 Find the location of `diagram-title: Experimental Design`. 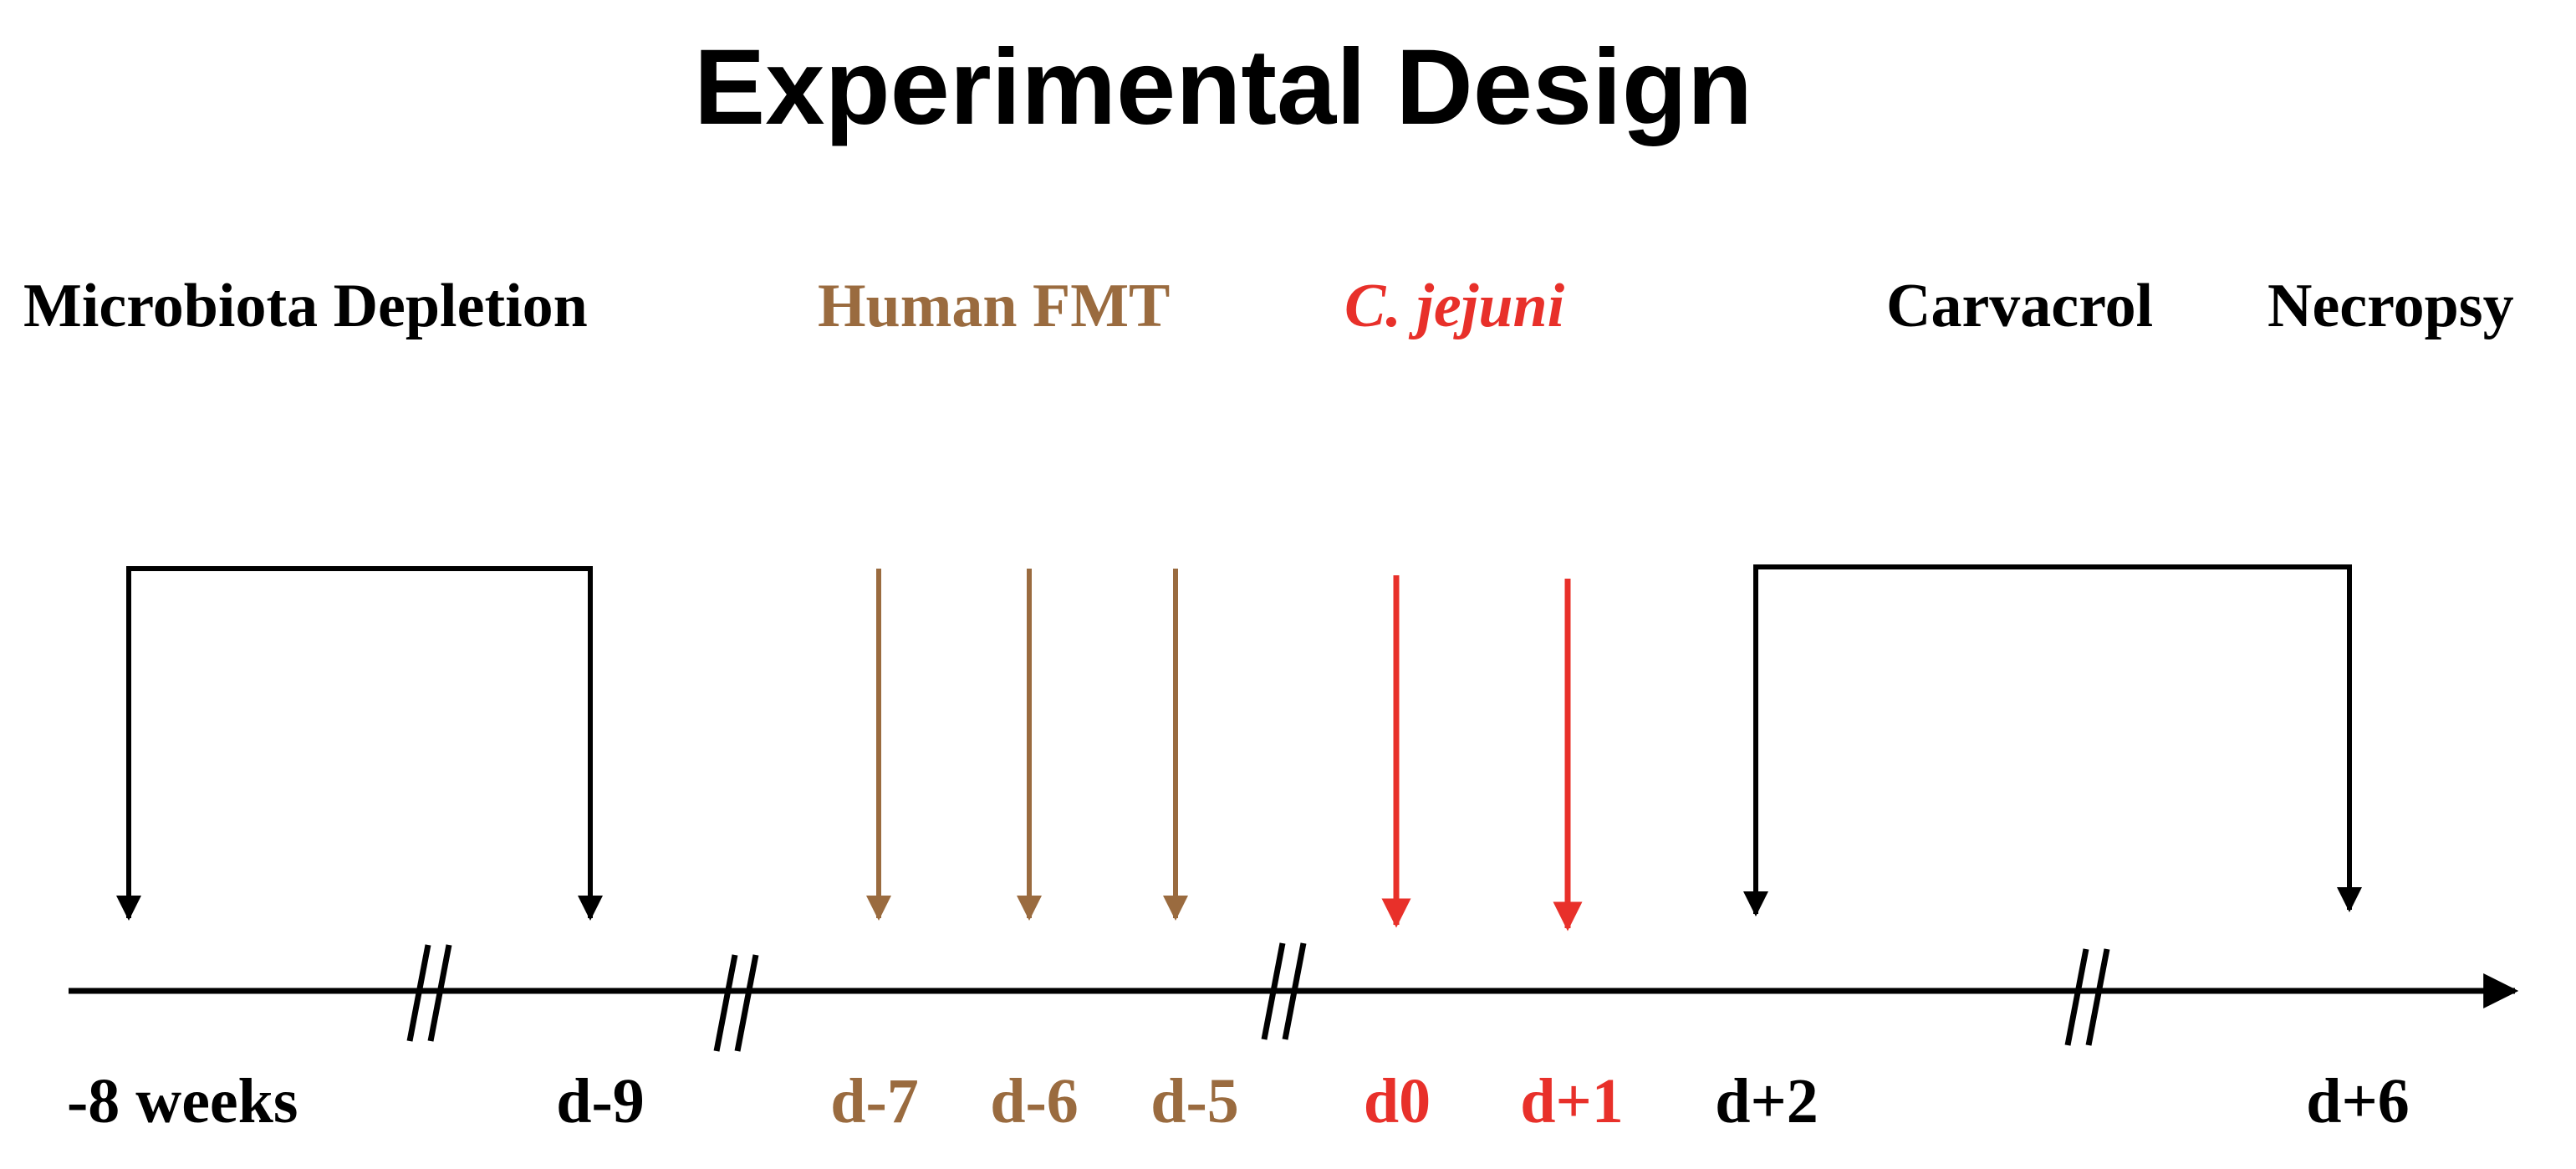

diagram-title: Experimental Design is located at coordinates (1223, 87).